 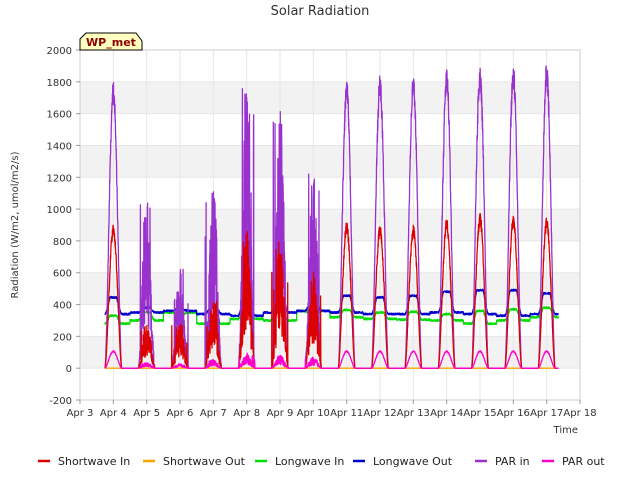 What do you see at coordinates (513, 413) in the screenshot?
I see `x-tick-label: Apr 16` at bounding box center [513, 413].